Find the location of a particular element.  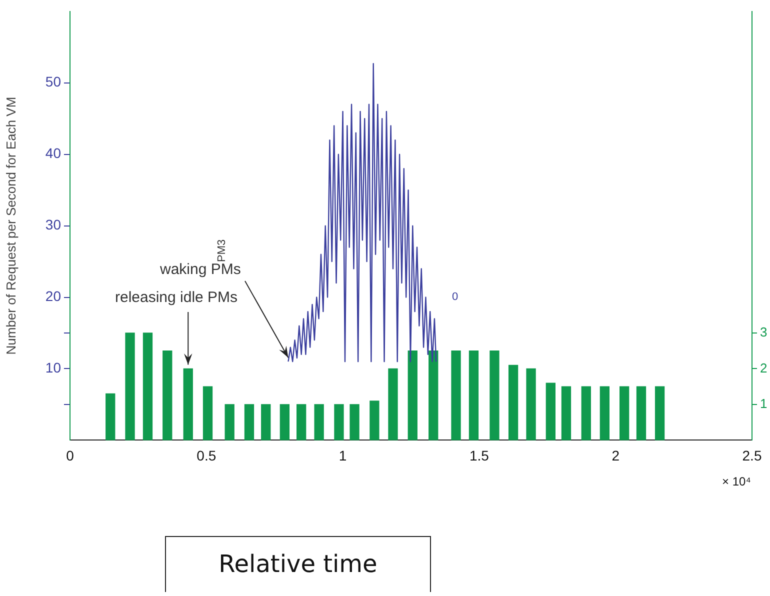

y-tick-label: 40 is located at coordinates (53, 153).